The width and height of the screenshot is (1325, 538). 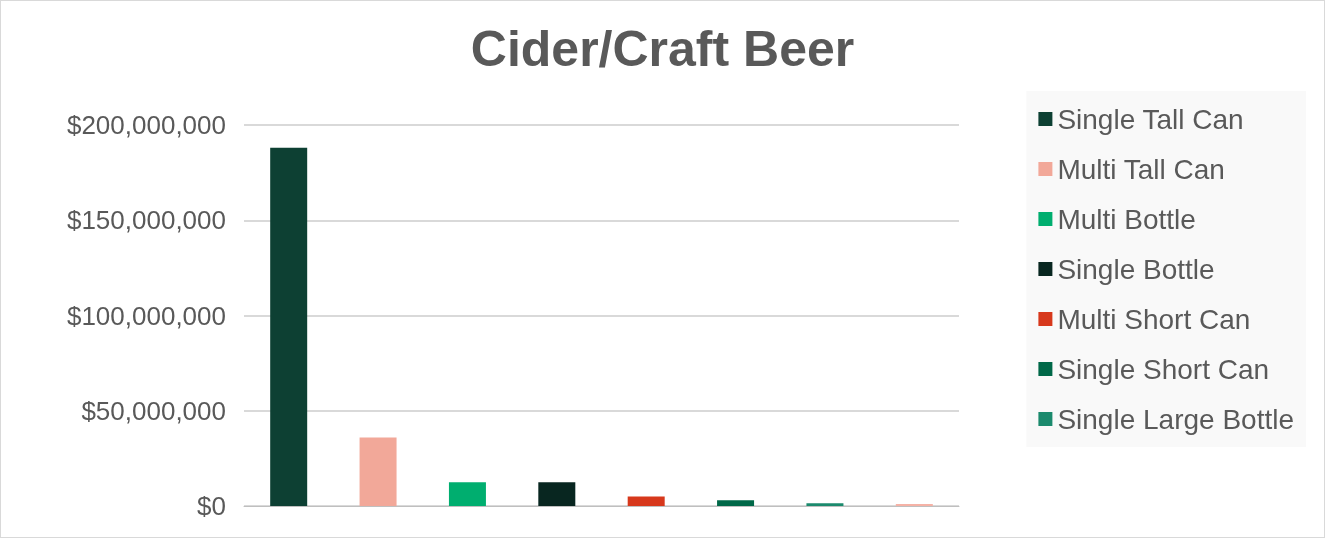 What do you see at coordinates (1126, 219) in the screenshot?
I see `legend-label: Multi Bottle` at bounding box center [1126, 219].